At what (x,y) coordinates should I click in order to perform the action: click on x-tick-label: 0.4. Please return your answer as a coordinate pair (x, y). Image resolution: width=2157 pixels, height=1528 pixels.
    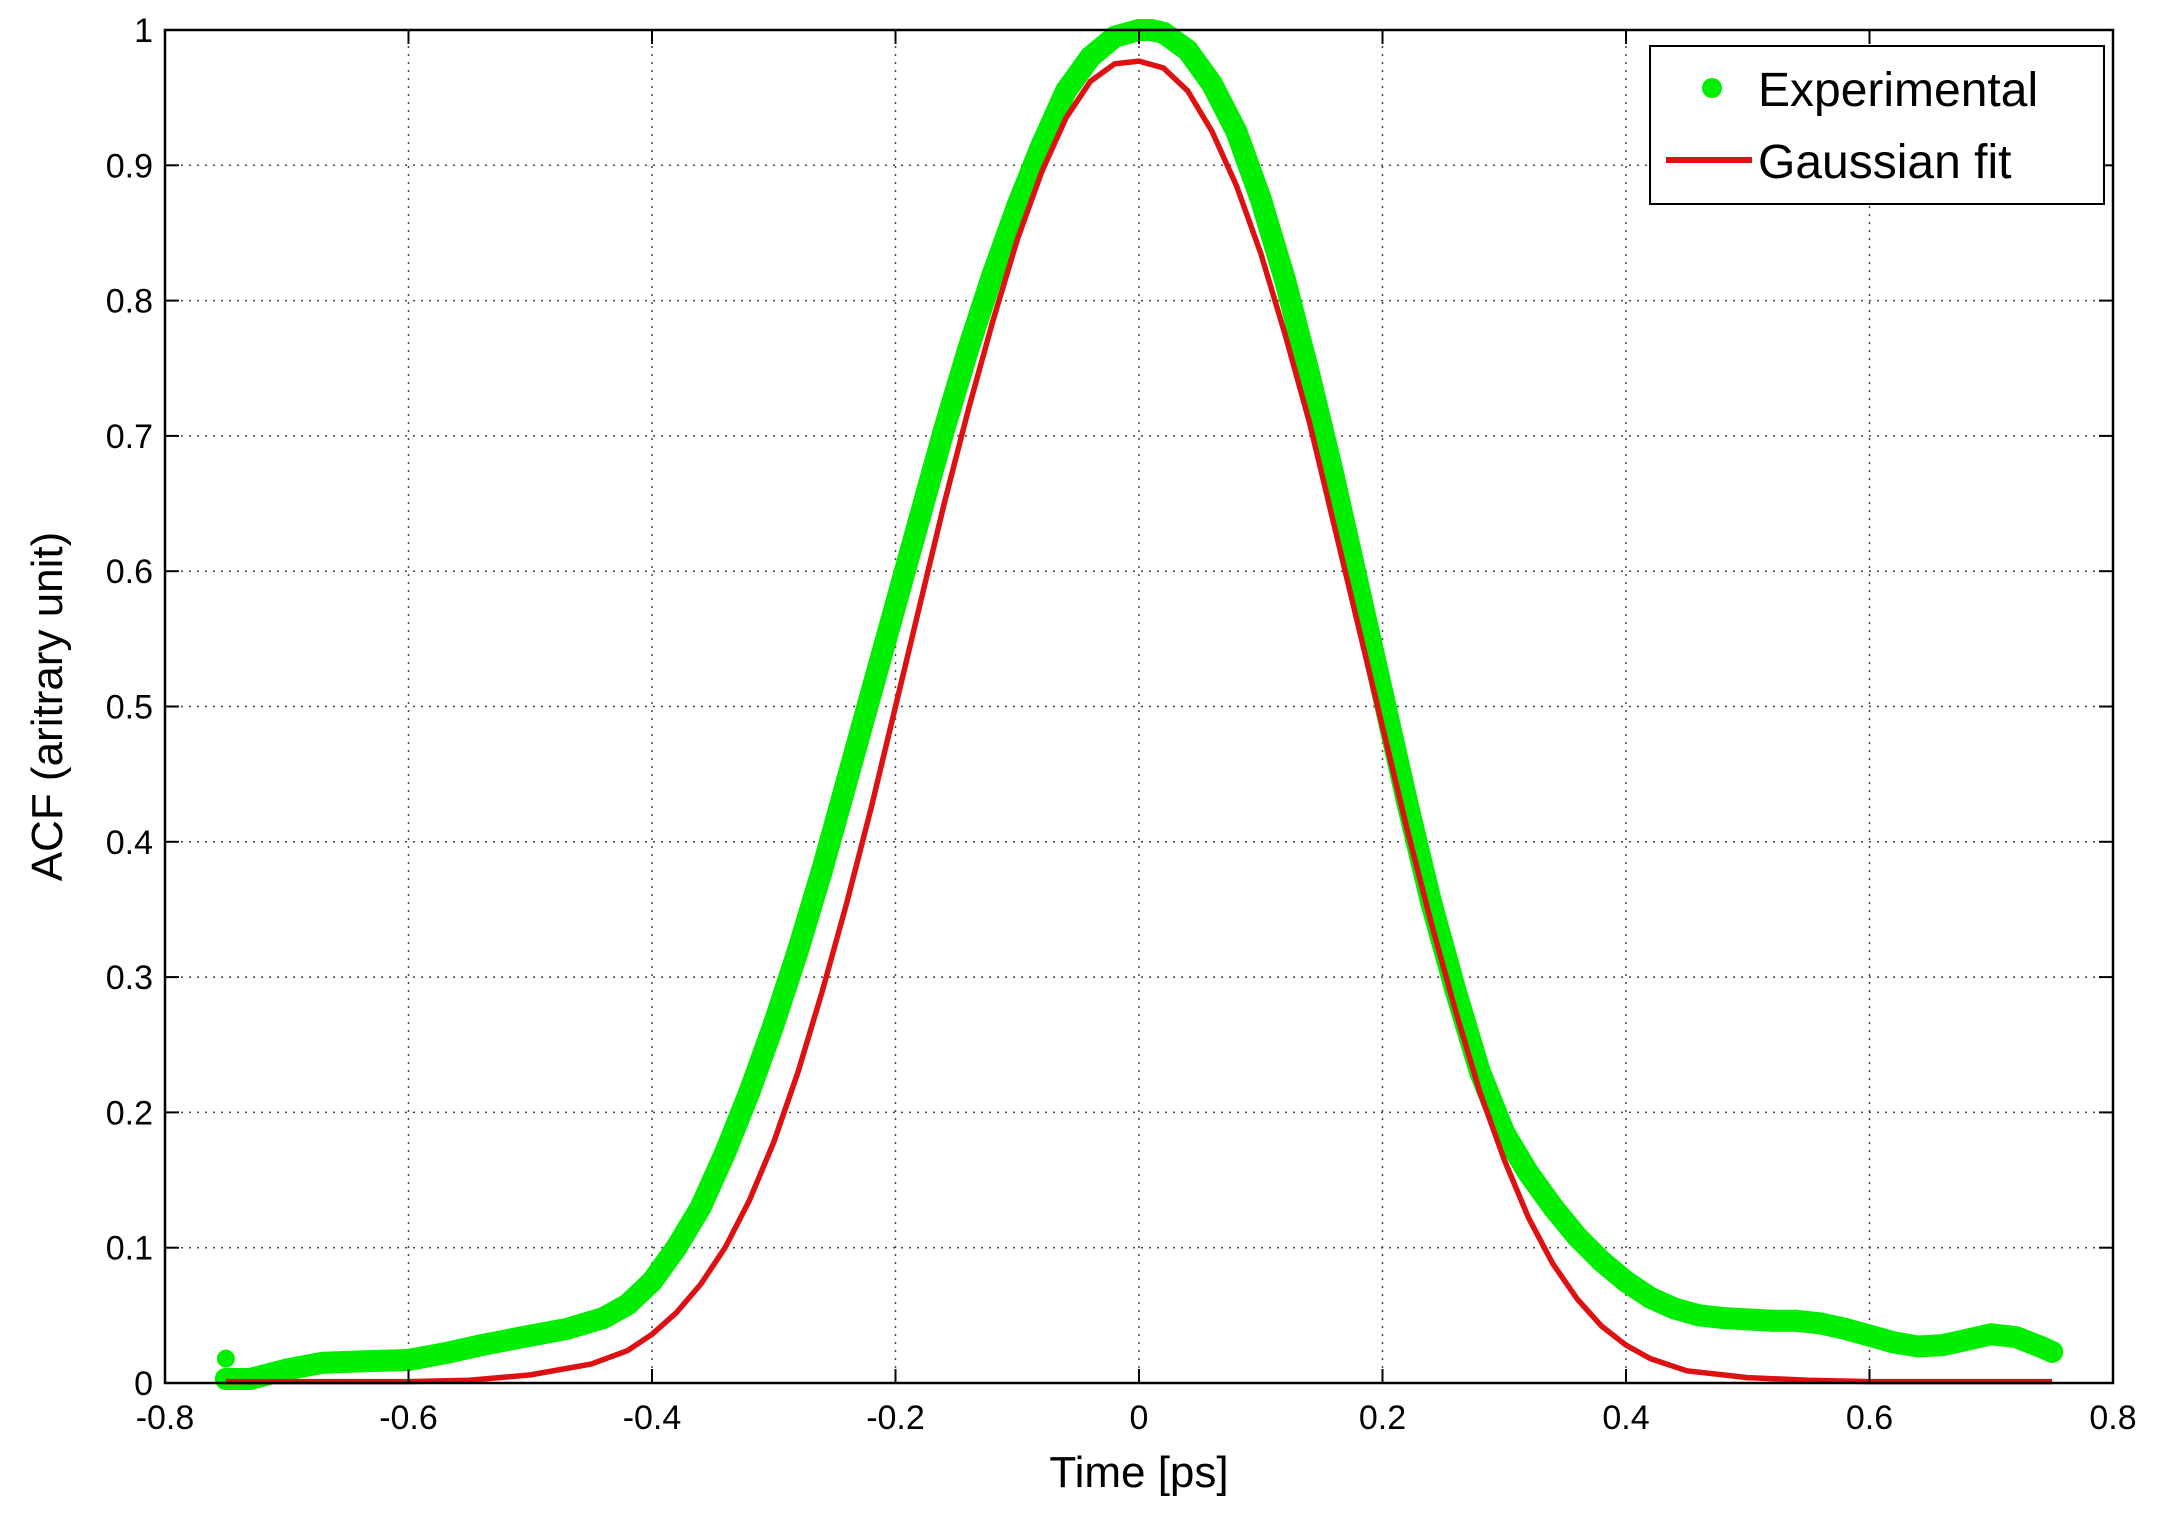
    Looking at the image, I should click on (1625, 1418).